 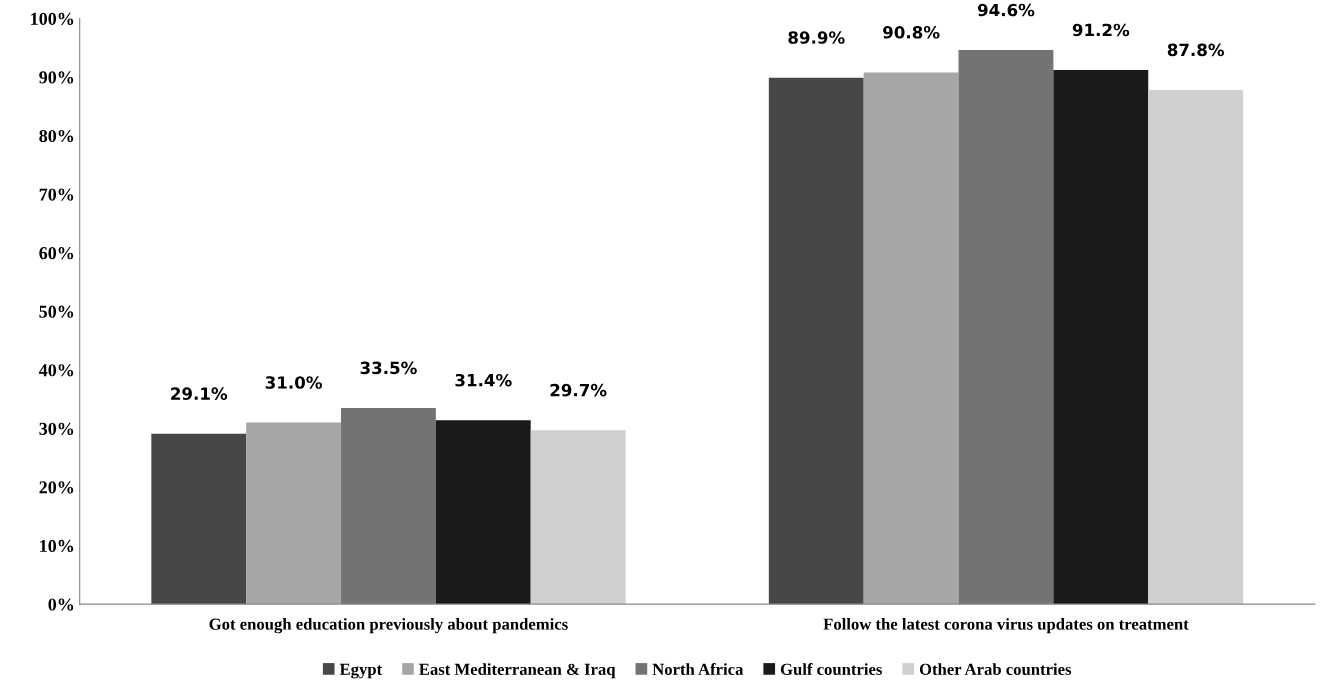 What do you see at coordinates (61, 604) in the screenshot?
I see `y-tick-label: 0%` at bounding box center [61, 604].